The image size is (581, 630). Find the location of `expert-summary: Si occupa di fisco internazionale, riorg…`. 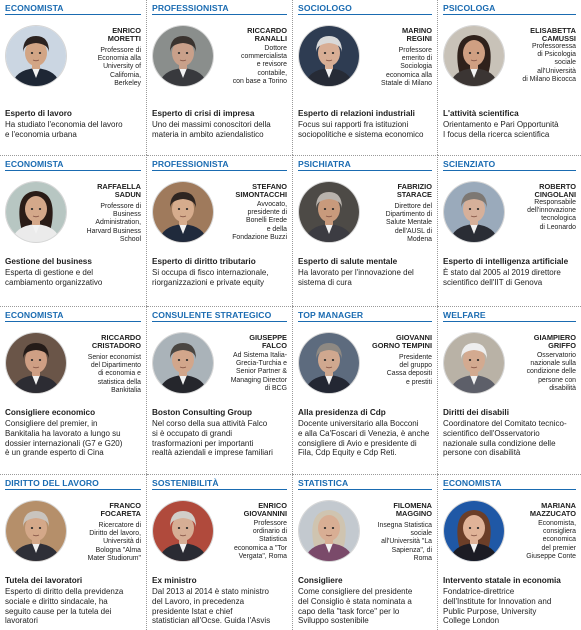

expert-summary: Si occupa di fisco internazionale, riorg… is located at coordinates (210, 277).